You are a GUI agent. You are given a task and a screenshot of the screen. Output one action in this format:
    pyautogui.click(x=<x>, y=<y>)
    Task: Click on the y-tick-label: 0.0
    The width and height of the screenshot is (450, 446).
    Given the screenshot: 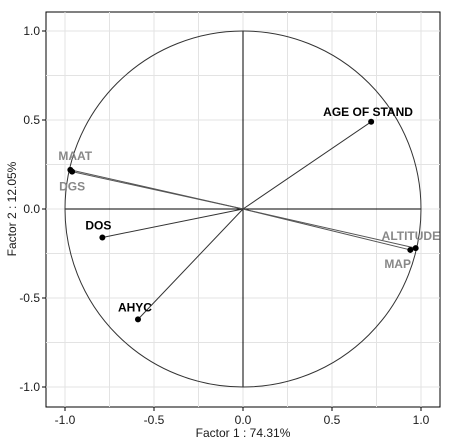 What is the action you would take?
    pyautogui.click(x=31, y=209)
    